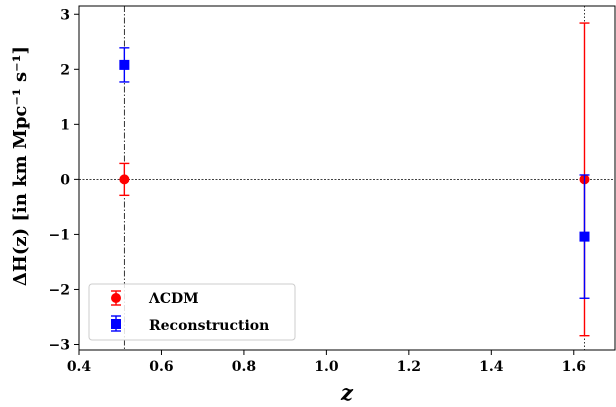 Image resolution: width=616 pixels, height=407 pixels. Describe the element at coordinates (124, 179) in the screenshot. I see `point-s1-p1` at that location.